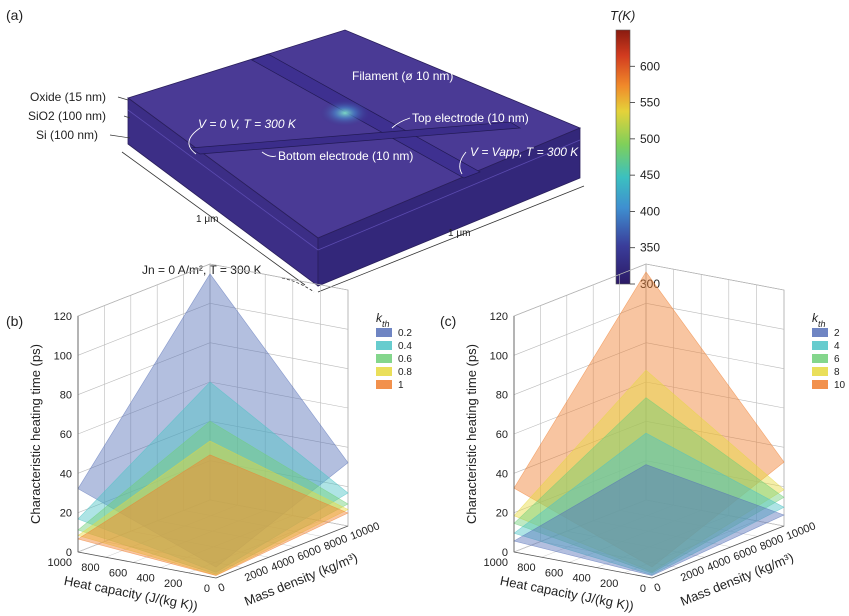  Describe the element at coordinates (14, 15) in the screenshot. I see `panel-a-label: (a)` at that location.